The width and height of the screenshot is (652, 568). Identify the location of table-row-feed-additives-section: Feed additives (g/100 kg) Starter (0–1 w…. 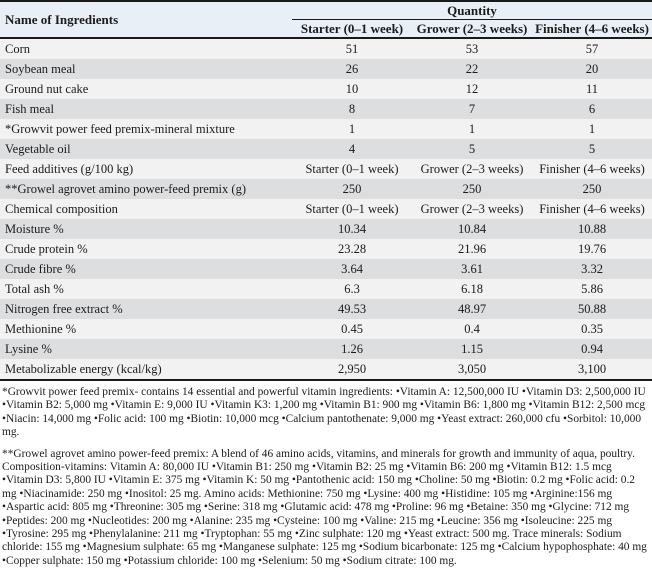
(326, 169).